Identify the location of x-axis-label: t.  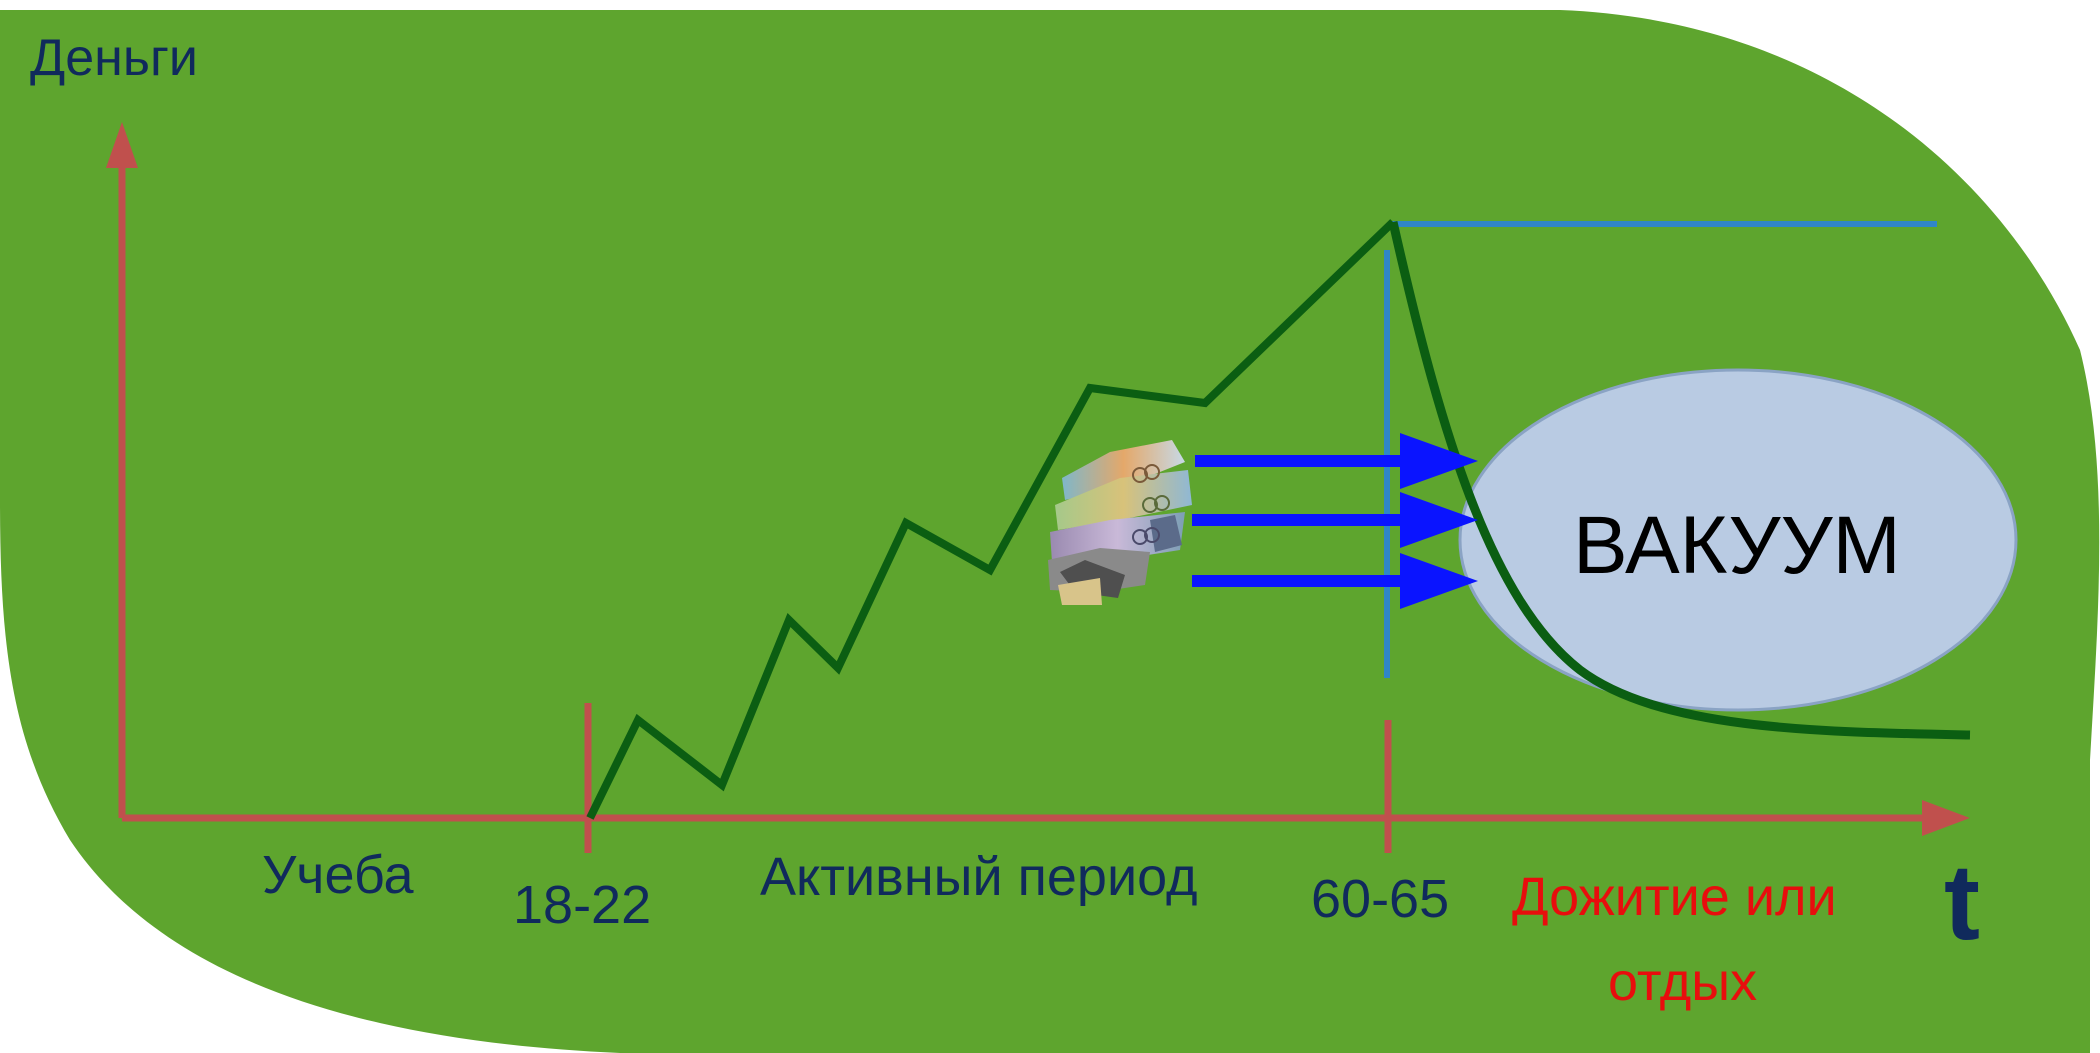
(1962, 901).